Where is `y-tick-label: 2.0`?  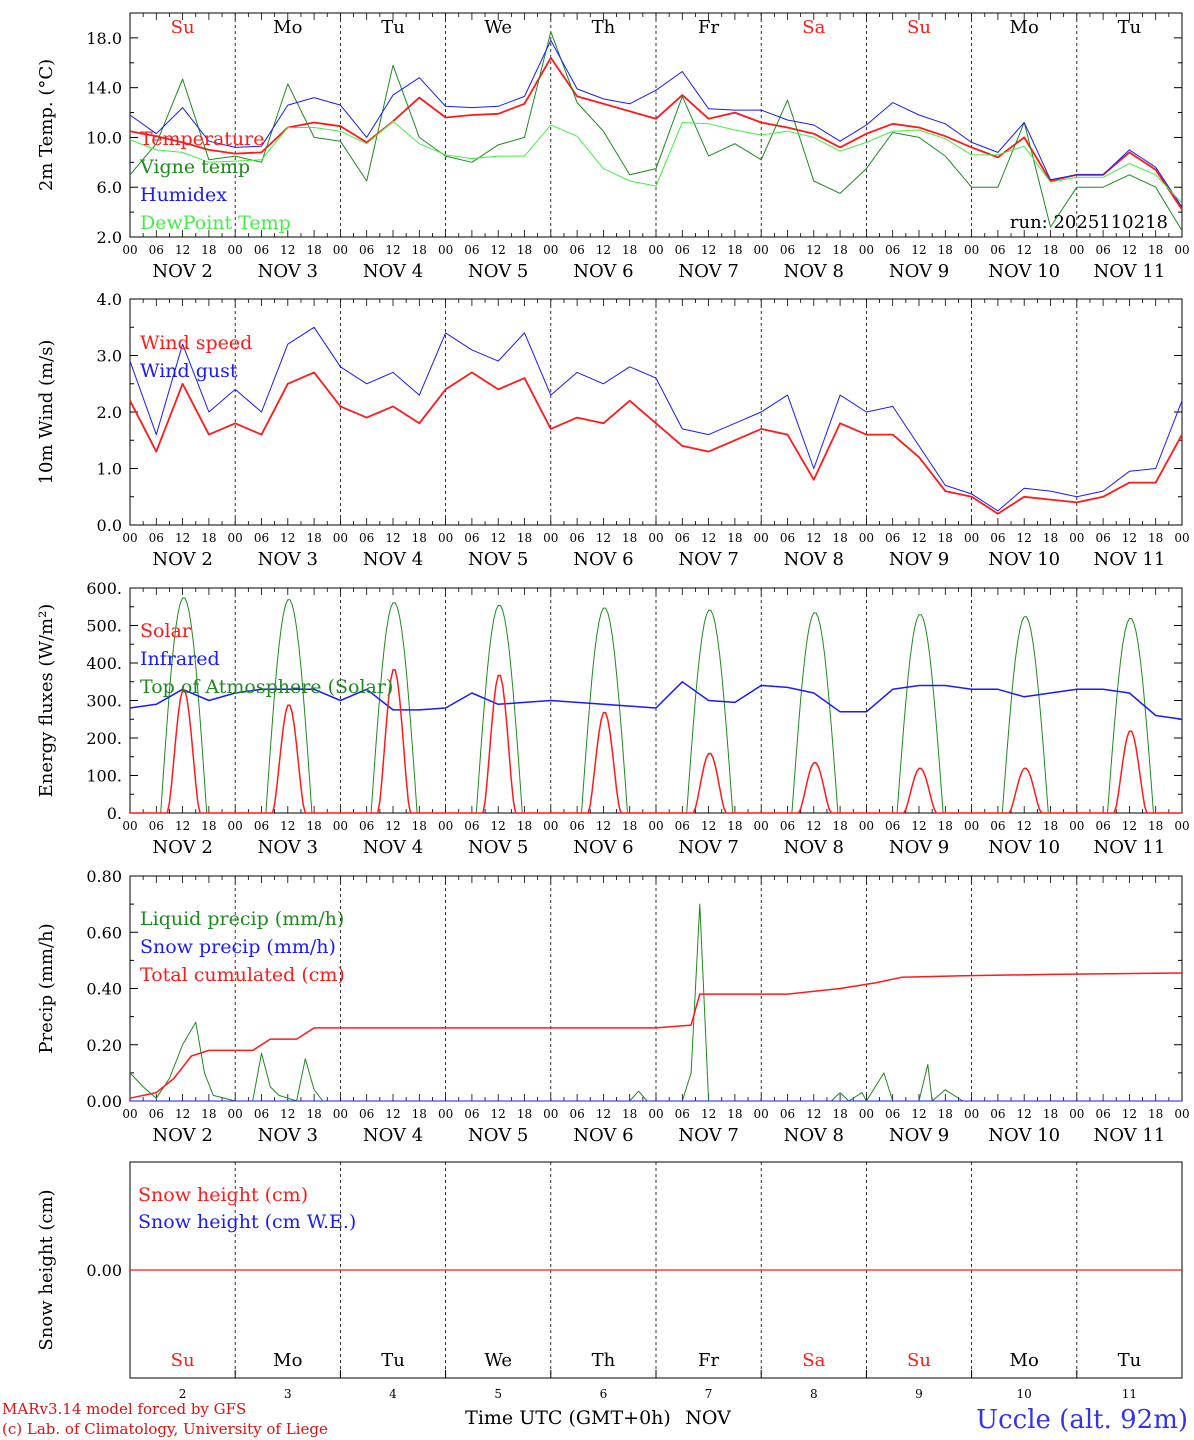
y-tick-label: 2.0 is located at coordinates (109, 412).